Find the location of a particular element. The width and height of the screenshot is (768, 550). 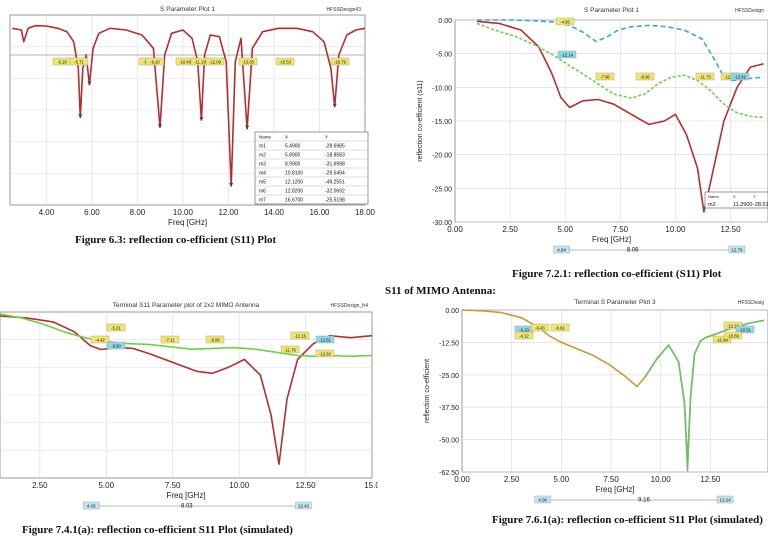

value-flag-label: -12.19 is located at coordinates (733, 326).